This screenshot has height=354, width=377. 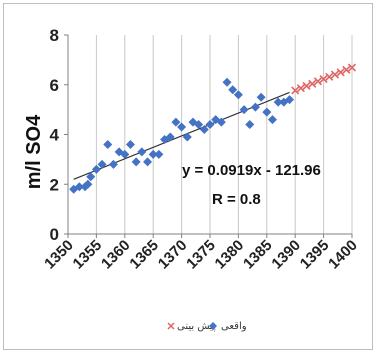 I want to click on trendline-equation: y = 0.0919x - 121.96, so click(x=251, y=170).